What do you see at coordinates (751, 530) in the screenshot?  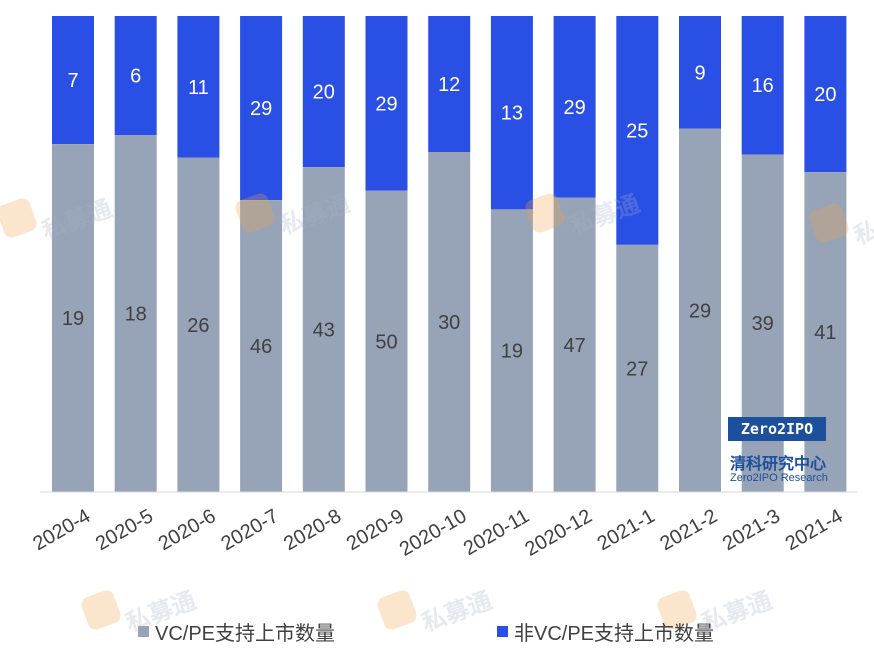 I see `x-tick-label: 2021-3` at bounding box center [751, 530].